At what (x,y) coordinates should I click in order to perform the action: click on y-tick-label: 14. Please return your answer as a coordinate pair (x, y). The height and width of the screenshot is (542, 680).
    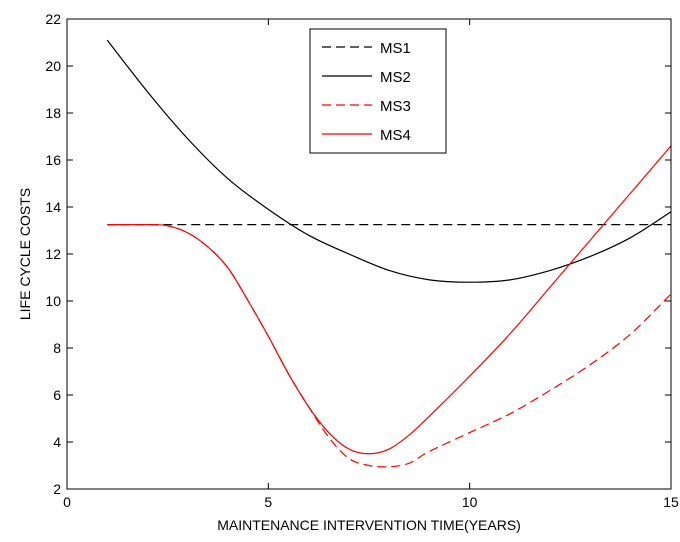
    Looking at the image, I should click on (53, 207).